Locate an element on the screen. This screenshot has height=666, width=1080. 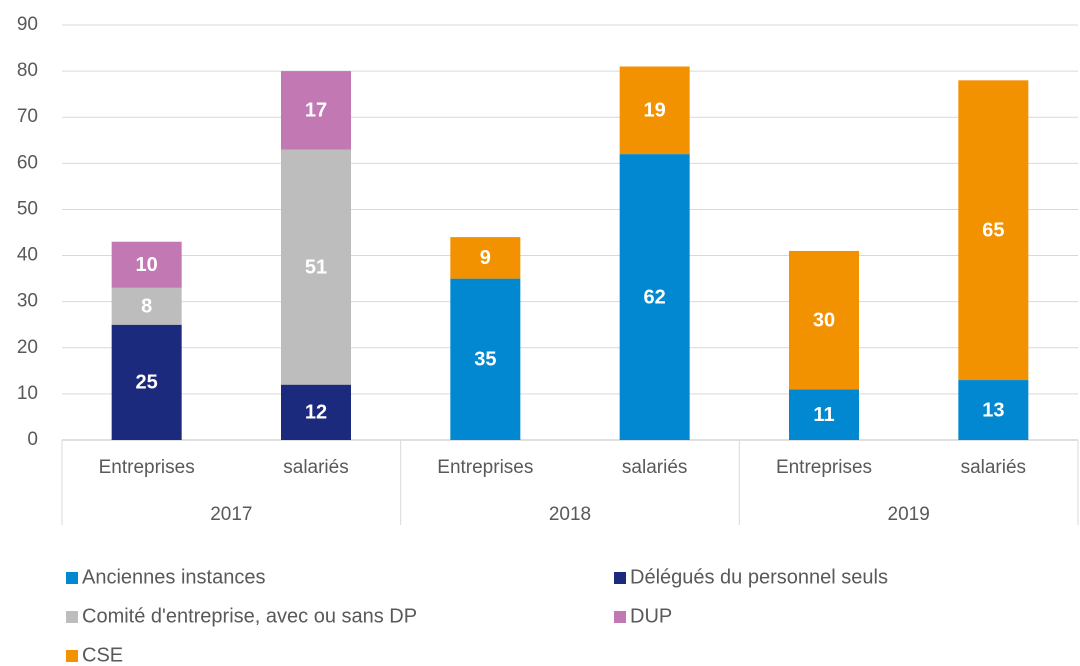
y-tick-label: 40 is located at coordinates (27, 255).